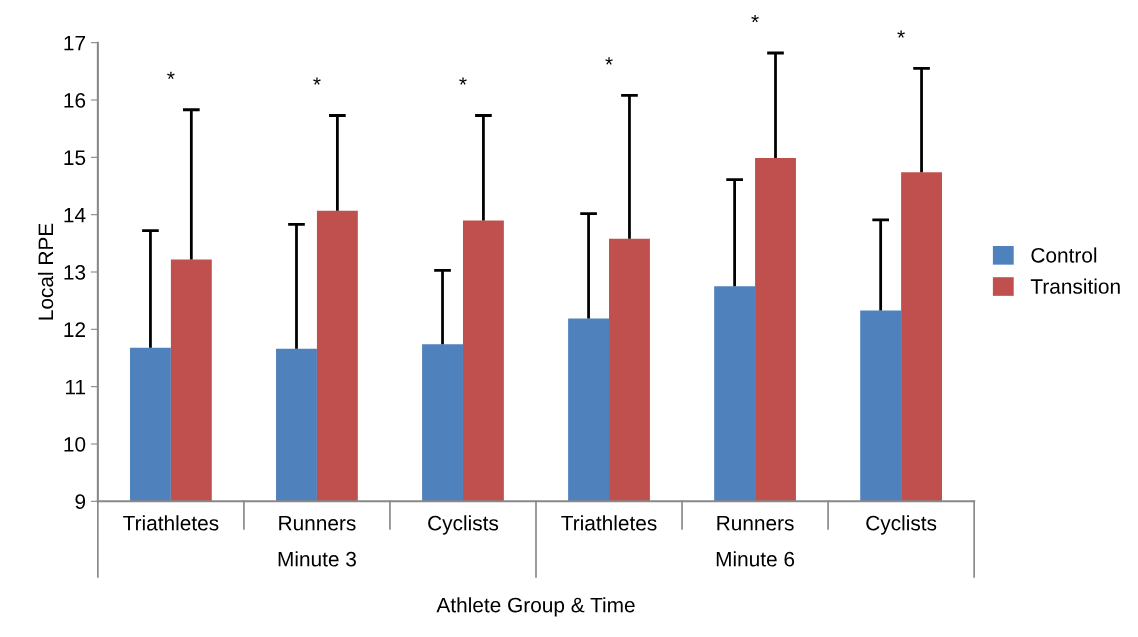  Describe the element at coordinates (1075, 286) in the screenshot. I see `legend-label: Transition` at that location.